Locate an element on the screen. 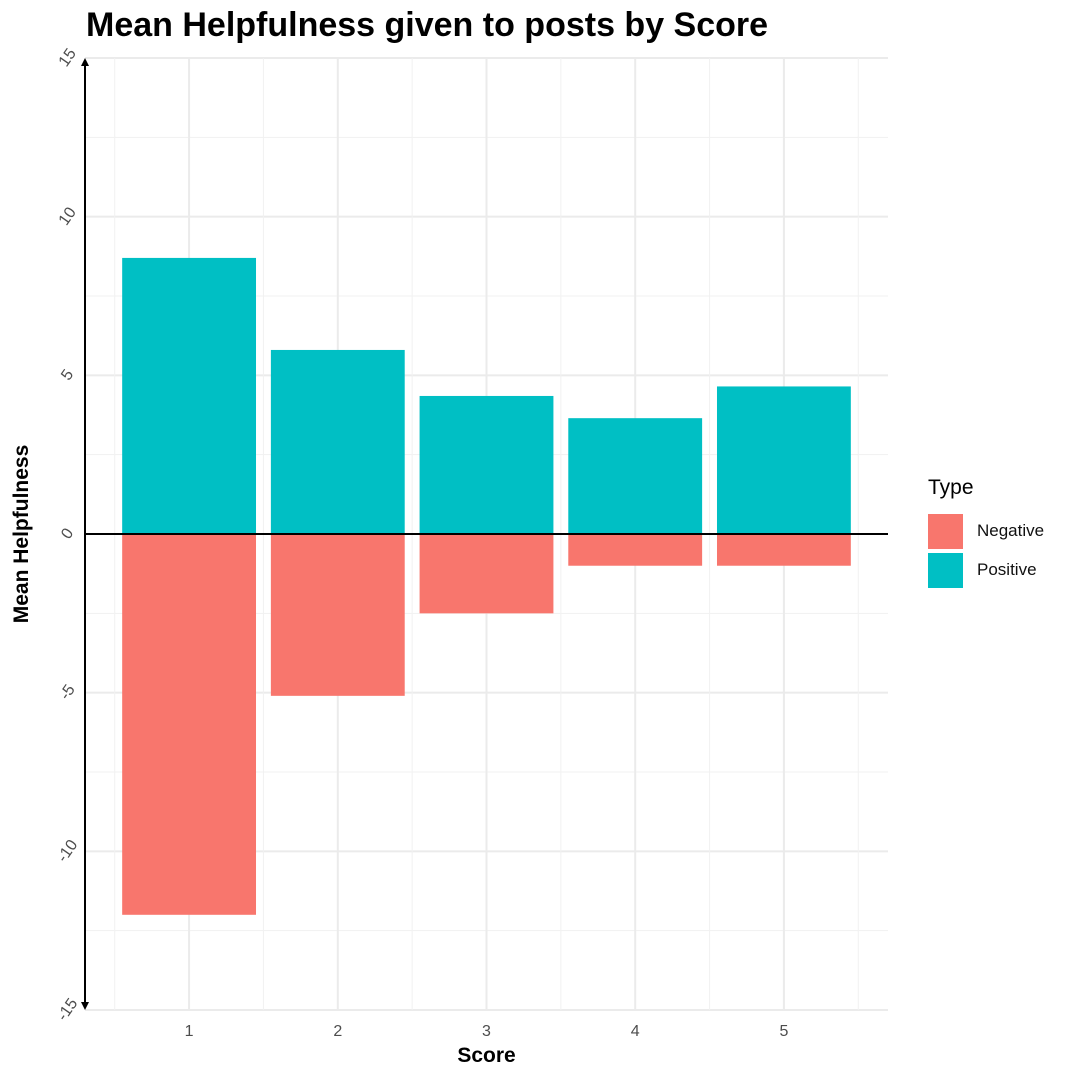  legend: Type Negative Positive is located at coordinates (986, 533).